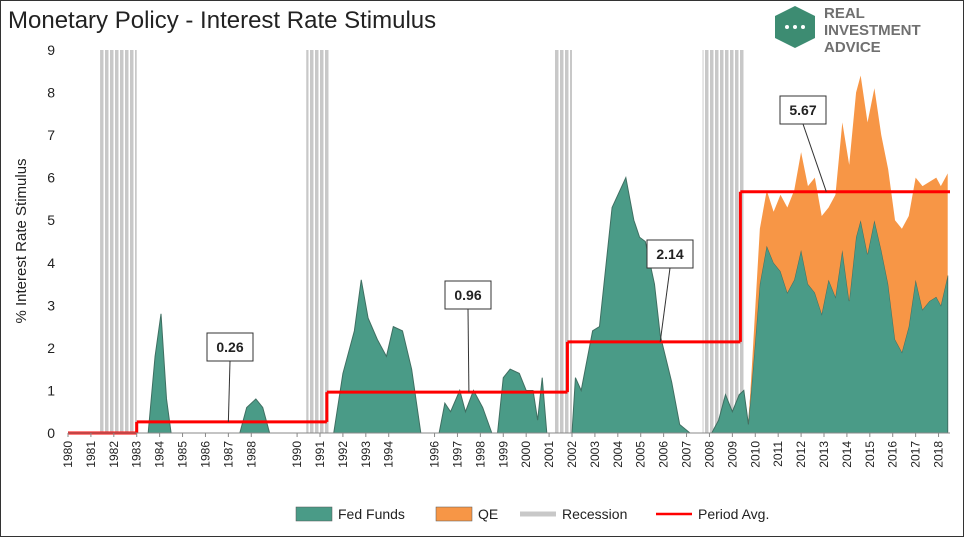  Describe the element at coordinates (68, 454) in the screenshot. I see `x-tick-label: 1980` at that location.